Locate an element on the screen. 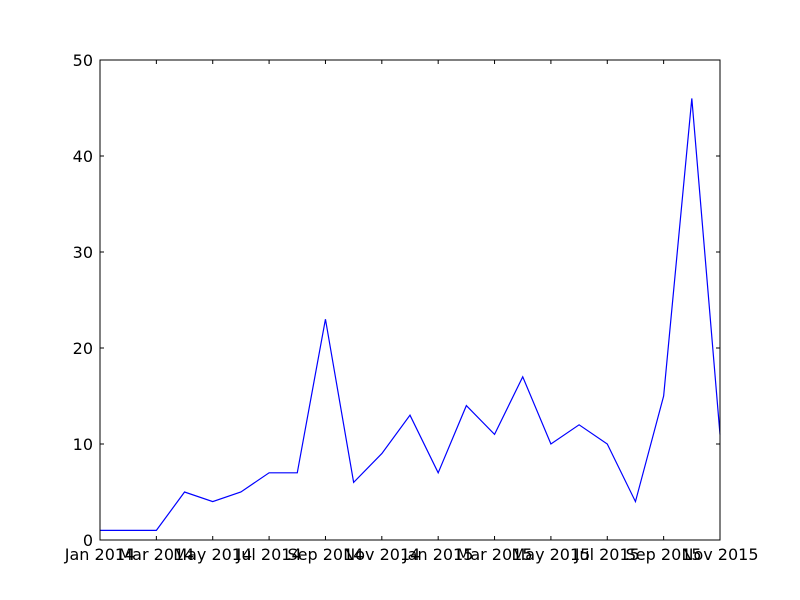 The height and width of the screenshot is (600, 800). x-tick-label: Mar 2014 is located at coordinates (156, 554).